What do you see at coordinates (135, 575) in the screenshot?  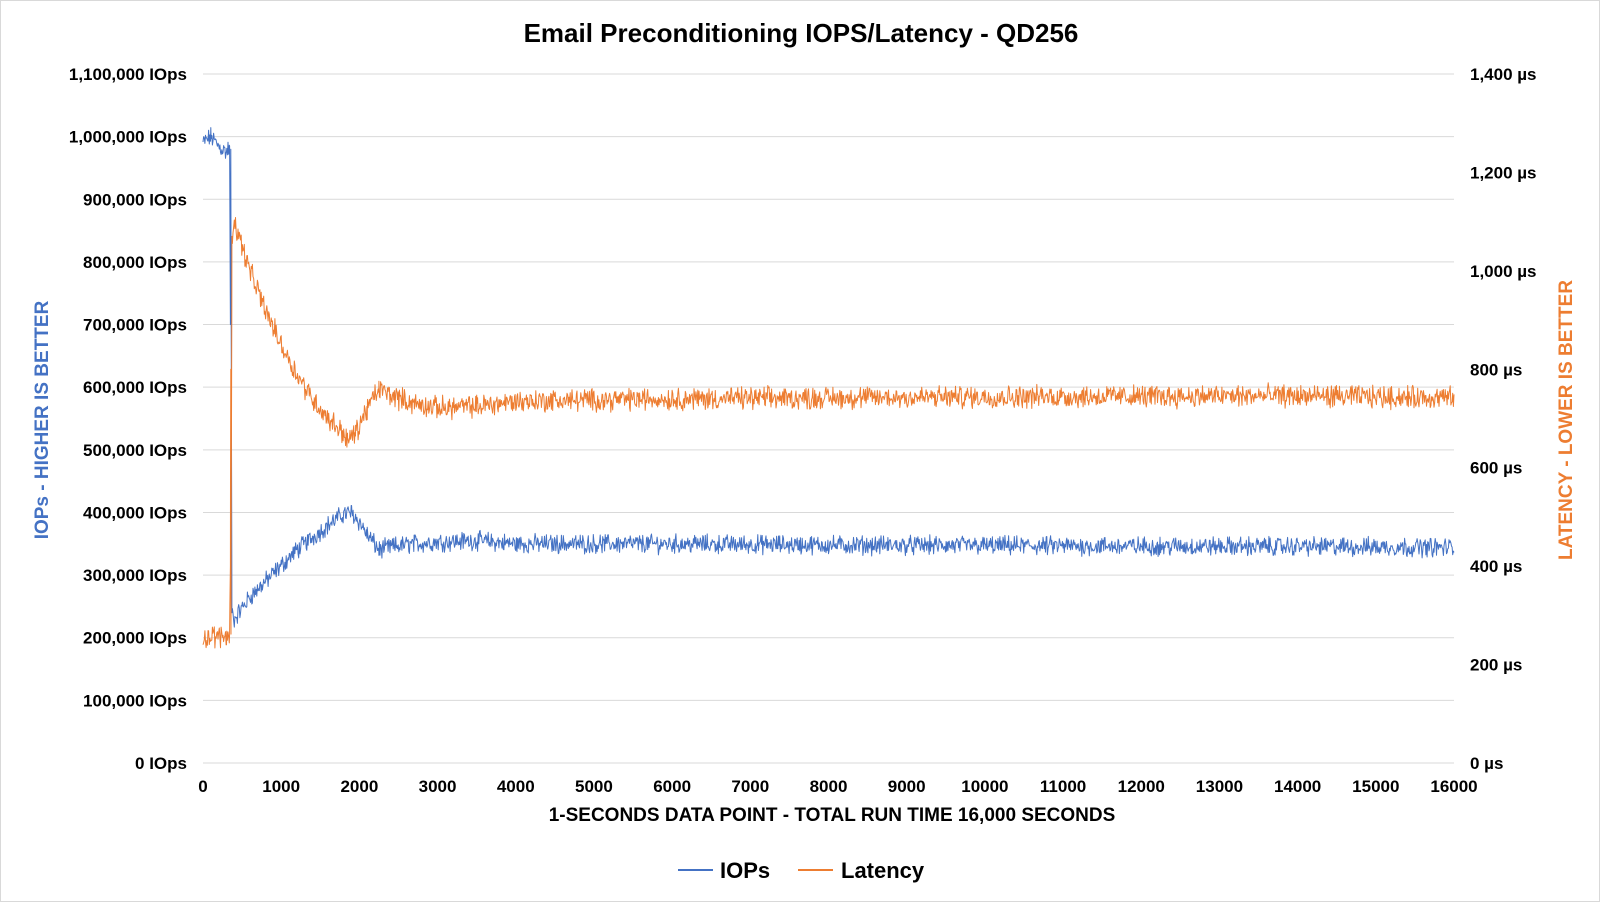 I see `y-tick-label: 300,000 IOps` at bounding box center [135, 575].